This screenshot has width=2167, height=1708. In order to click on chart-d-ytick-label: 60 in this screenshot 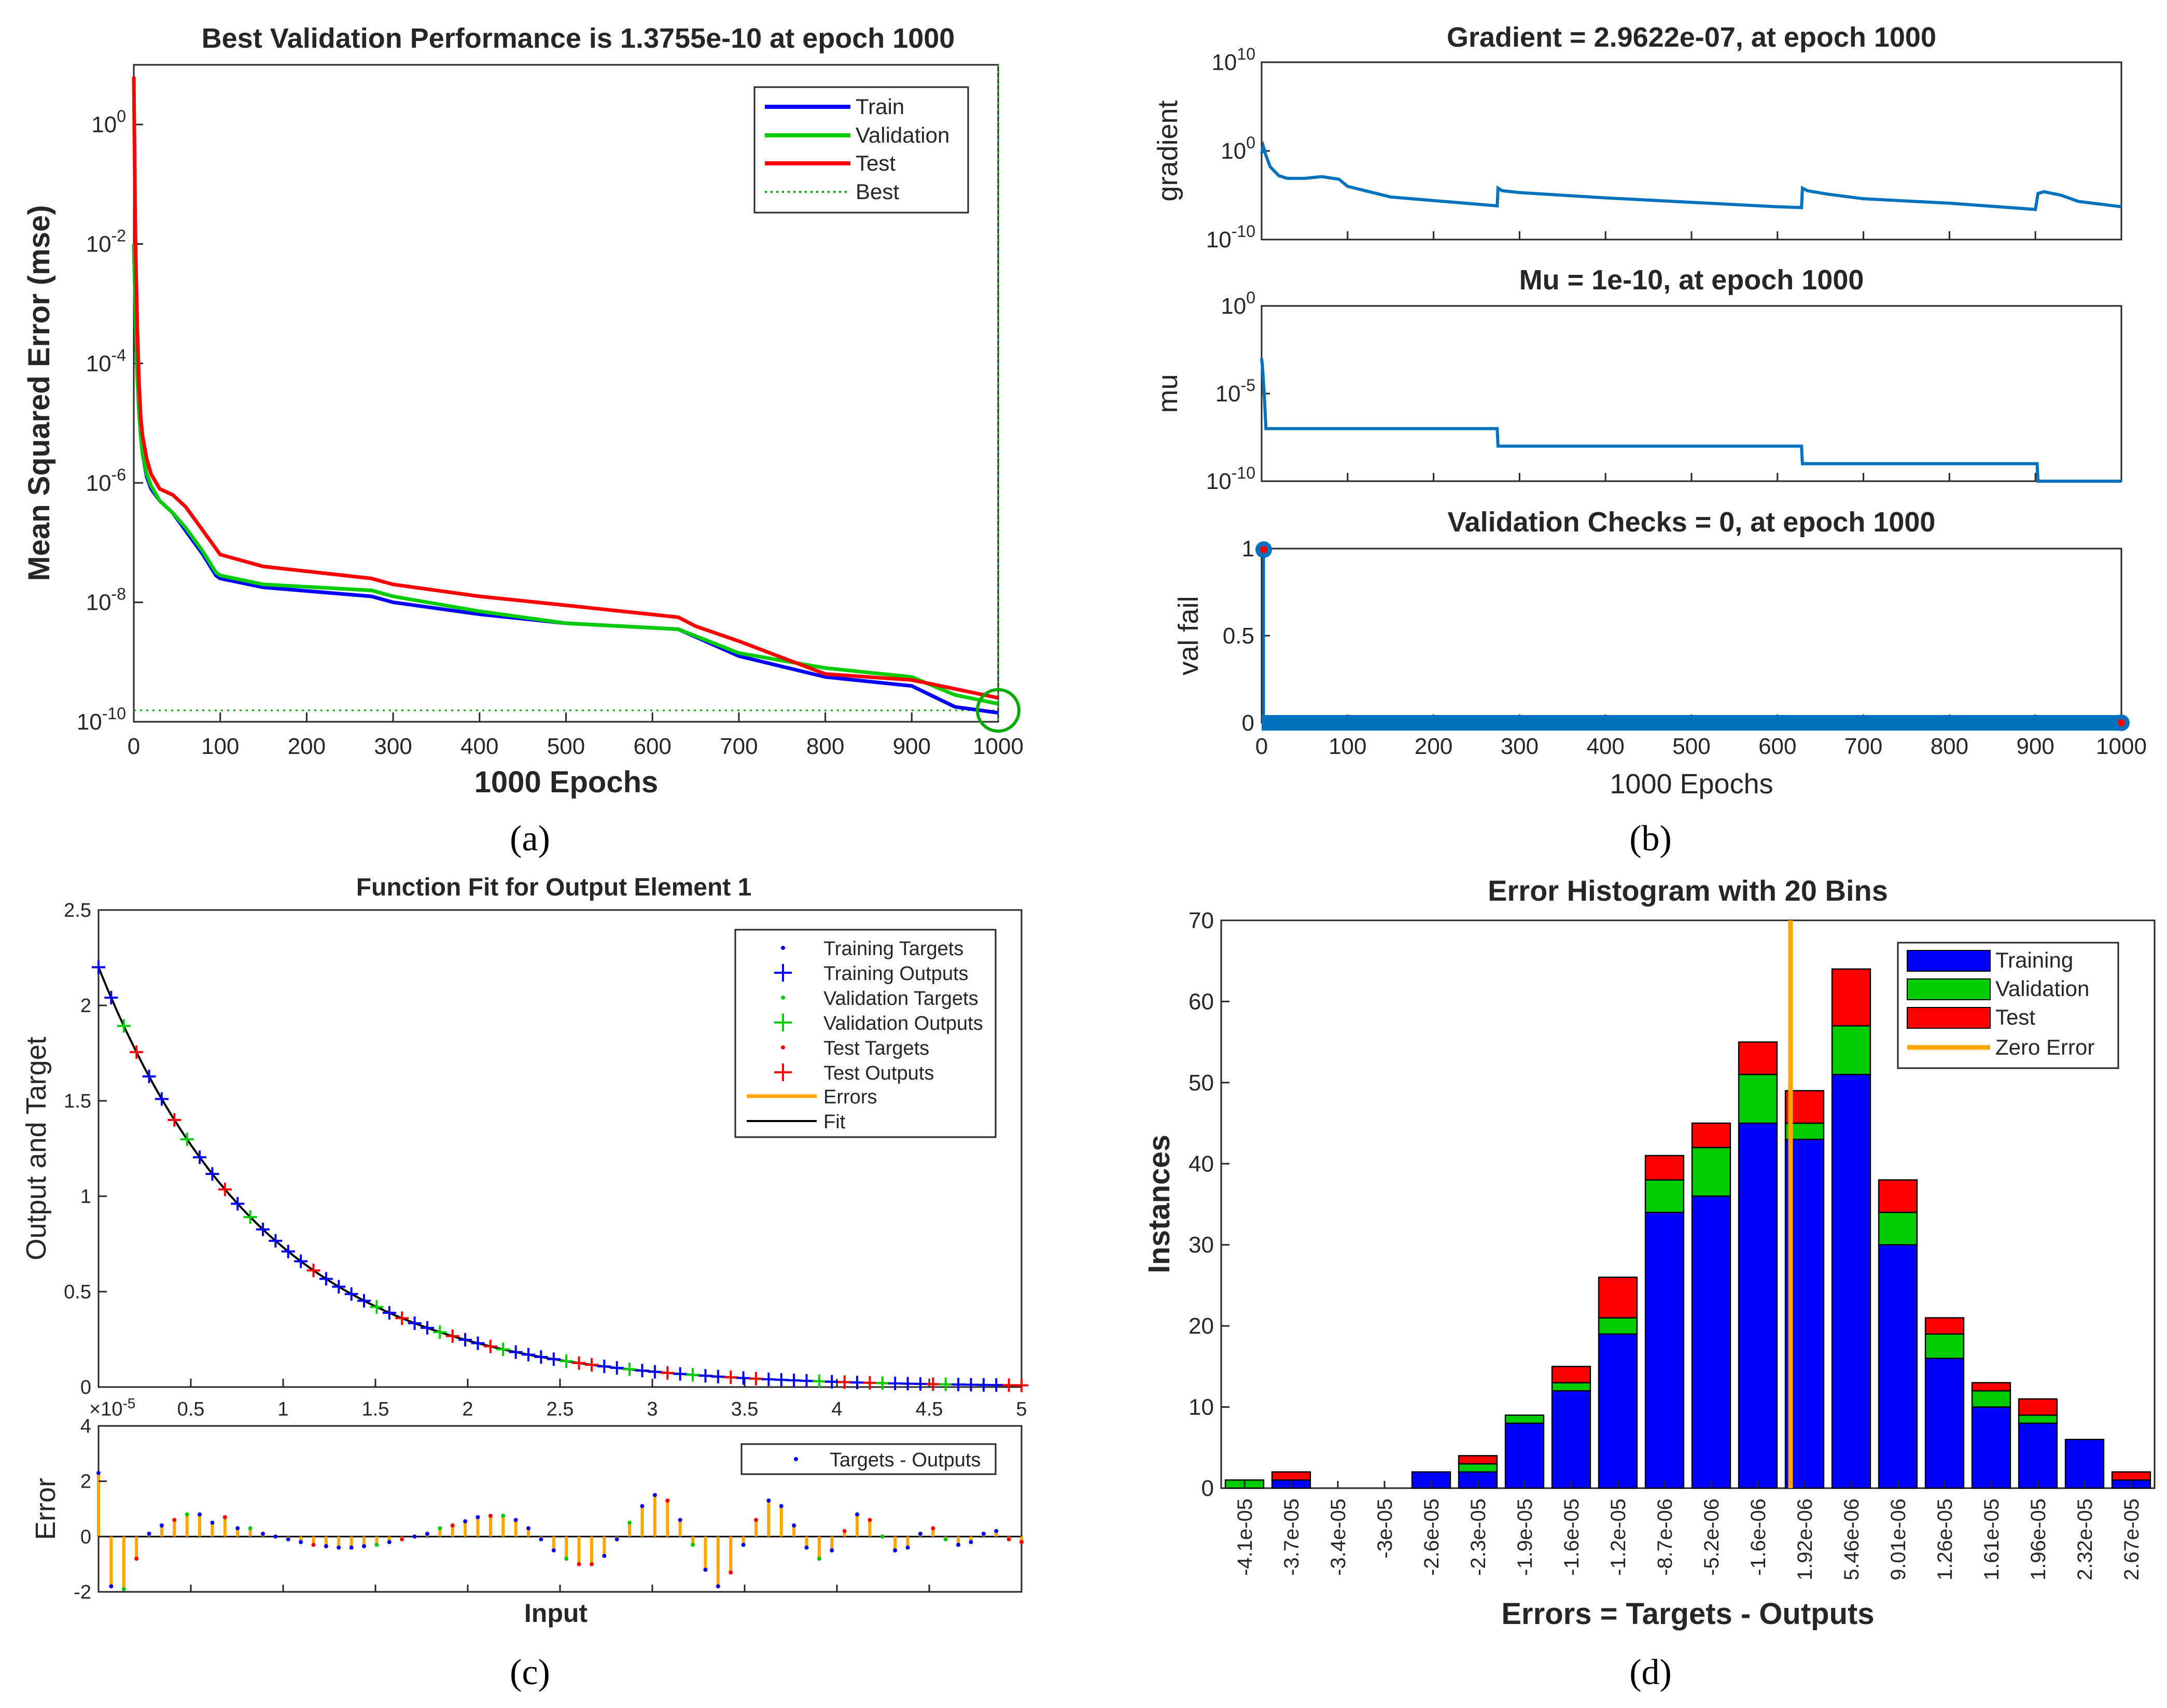, I will do `click(1201, 1001)`.